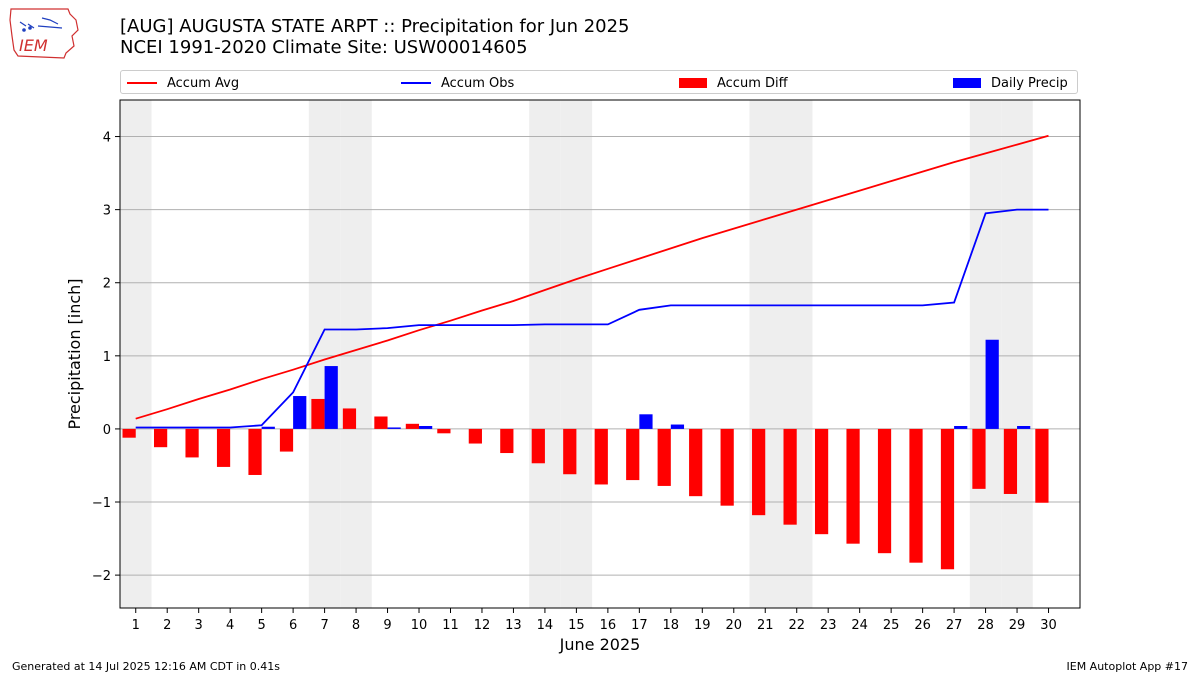 This screenshot has width=1200, height=675. I want to click on legend-item-accum-avg: Accum Avg, so click(183, 83).